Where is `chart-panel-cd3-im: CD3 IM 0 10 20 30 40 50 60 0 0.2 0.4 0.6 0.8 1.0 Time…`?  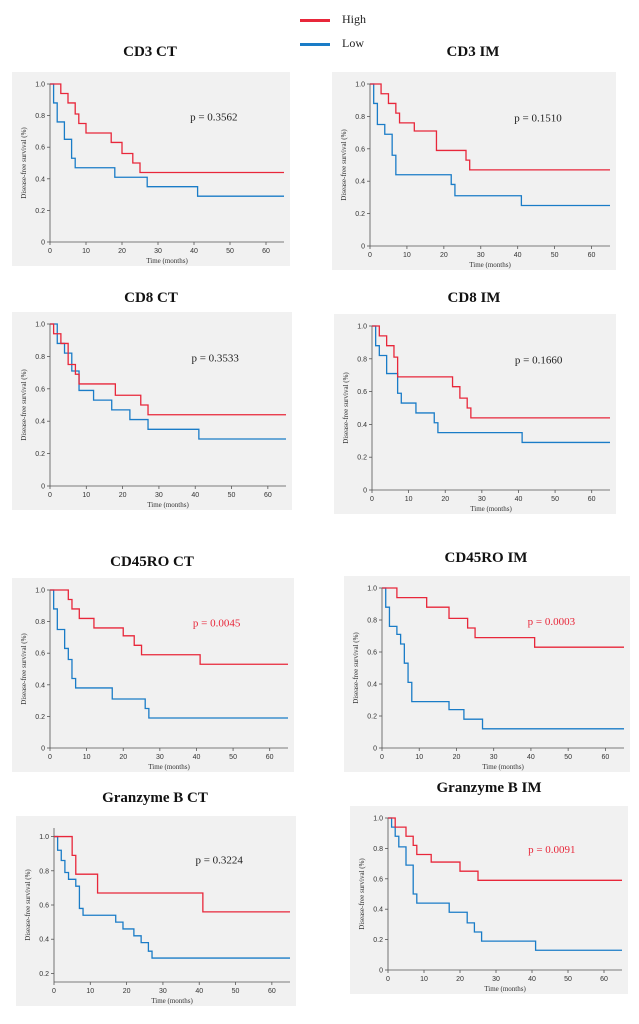 chart-panel-cd3-im: CD3 IM 0 10 20 30 40 50 60 0 0.2 0.4 0.6 0.8 1.0 Time… is located at coordinates (473, 155).